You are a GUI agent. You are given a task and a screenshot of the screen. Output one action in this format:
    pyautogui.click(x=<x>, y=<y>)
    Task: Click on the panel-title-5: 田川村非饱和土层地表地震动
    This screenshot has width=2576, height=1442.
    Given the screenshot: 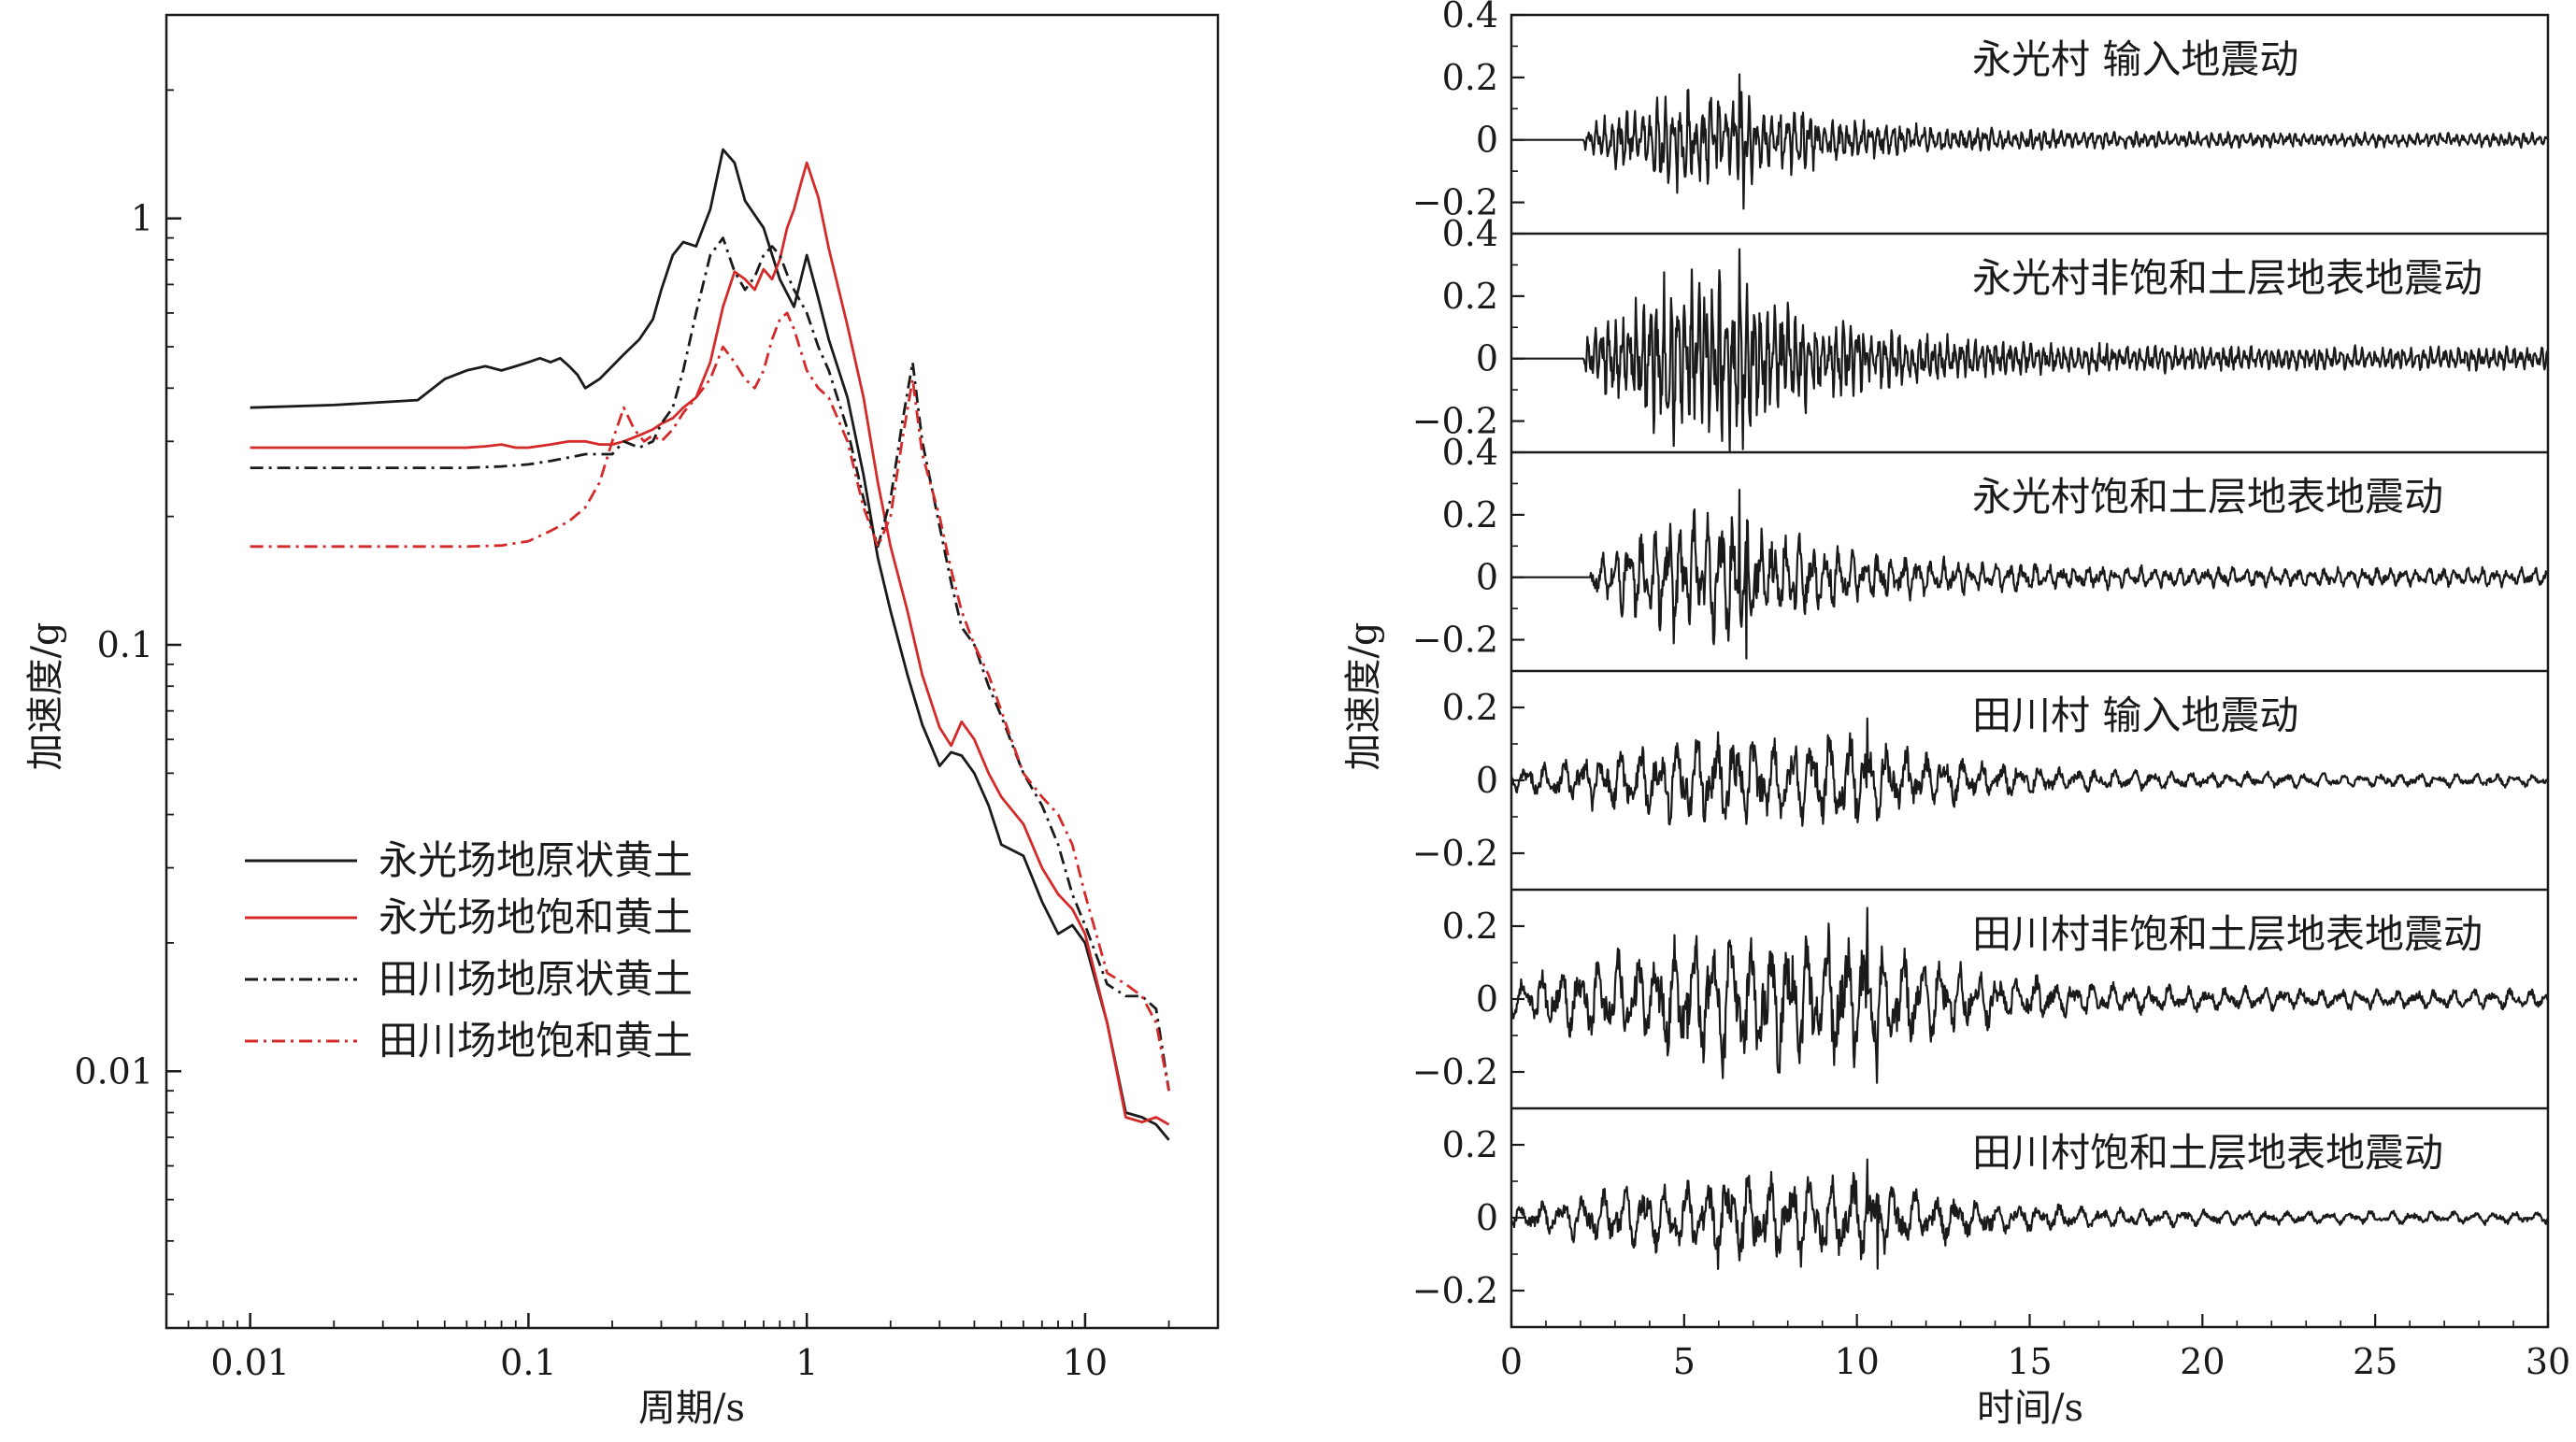 What is the action you would take?
    pyautogui.click(x=2227, y=934)
    